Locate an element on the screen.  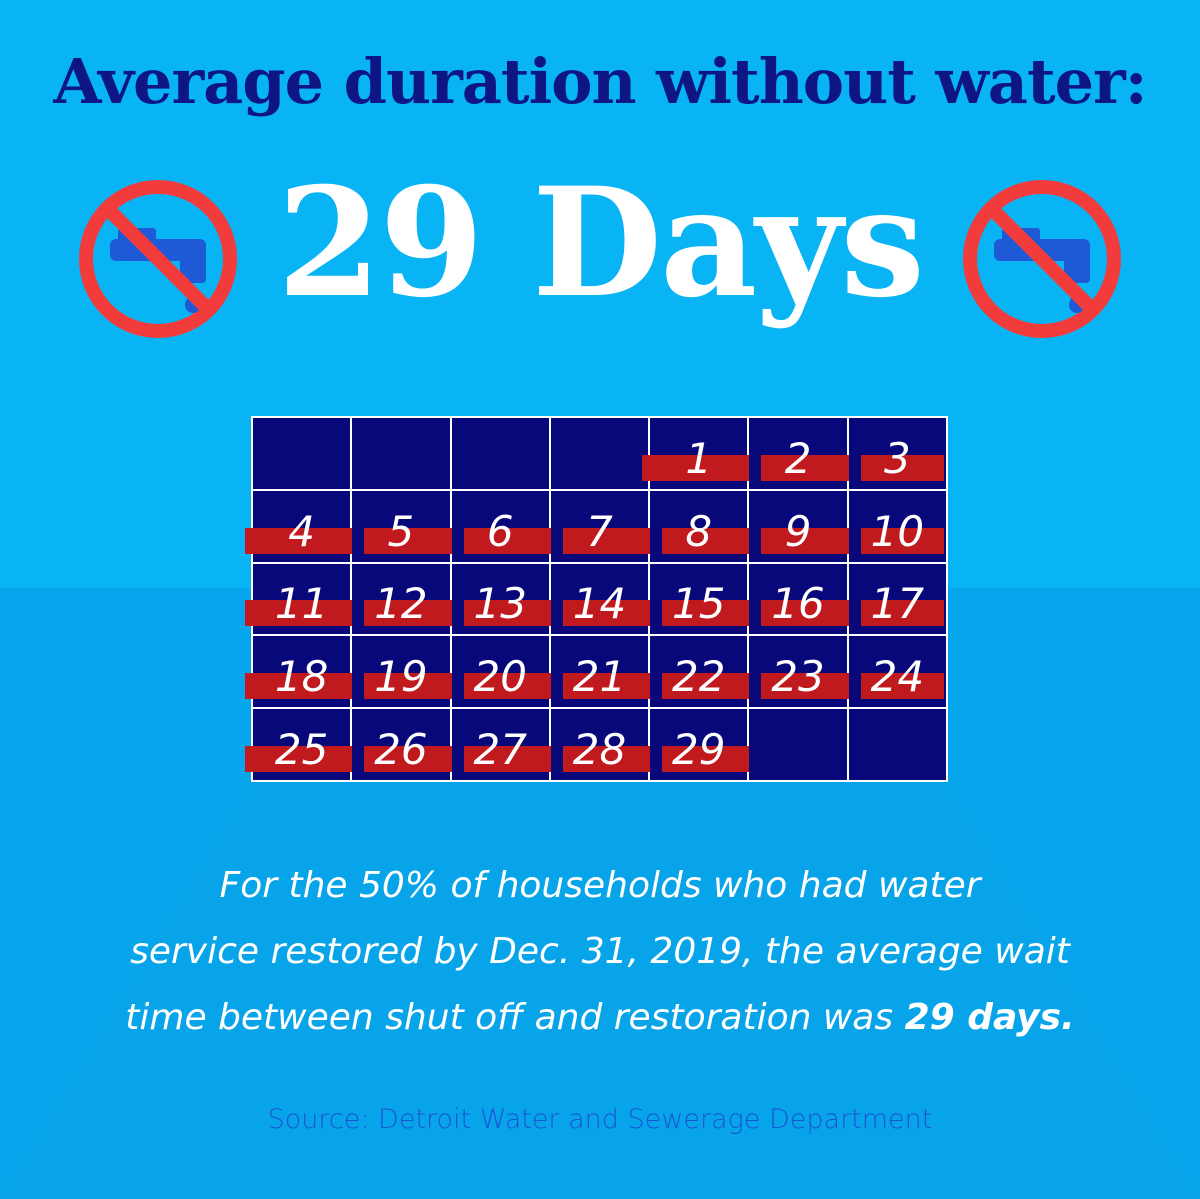
calendar-day: 9 is located at coordinates (804, 526).